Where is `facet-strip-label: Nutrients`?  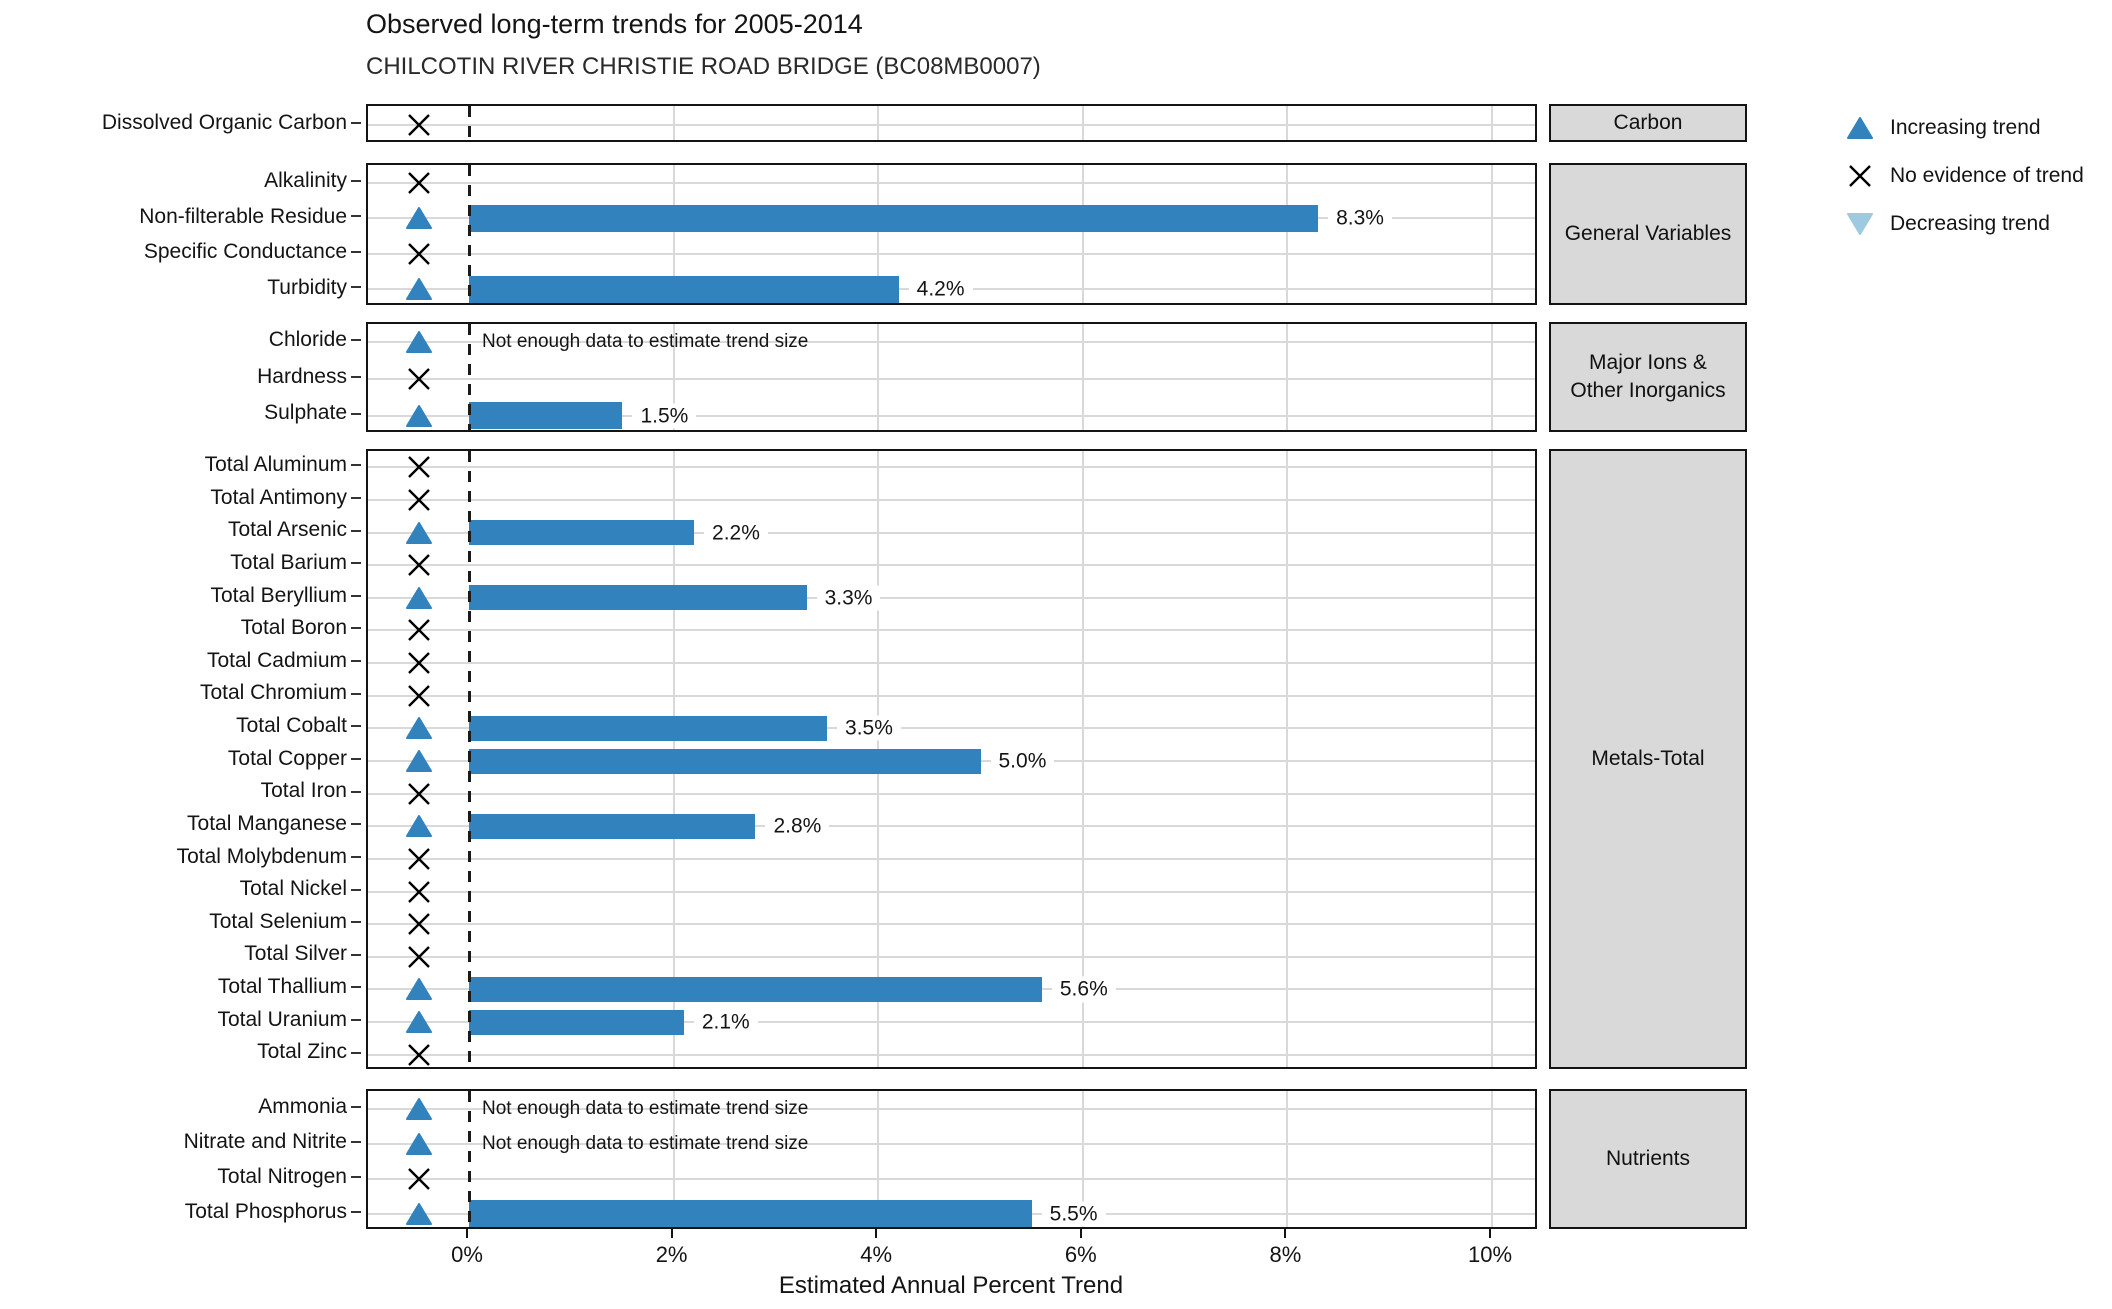 facet-strip-label: Nutrients is located at coordinates (1648, 1158).